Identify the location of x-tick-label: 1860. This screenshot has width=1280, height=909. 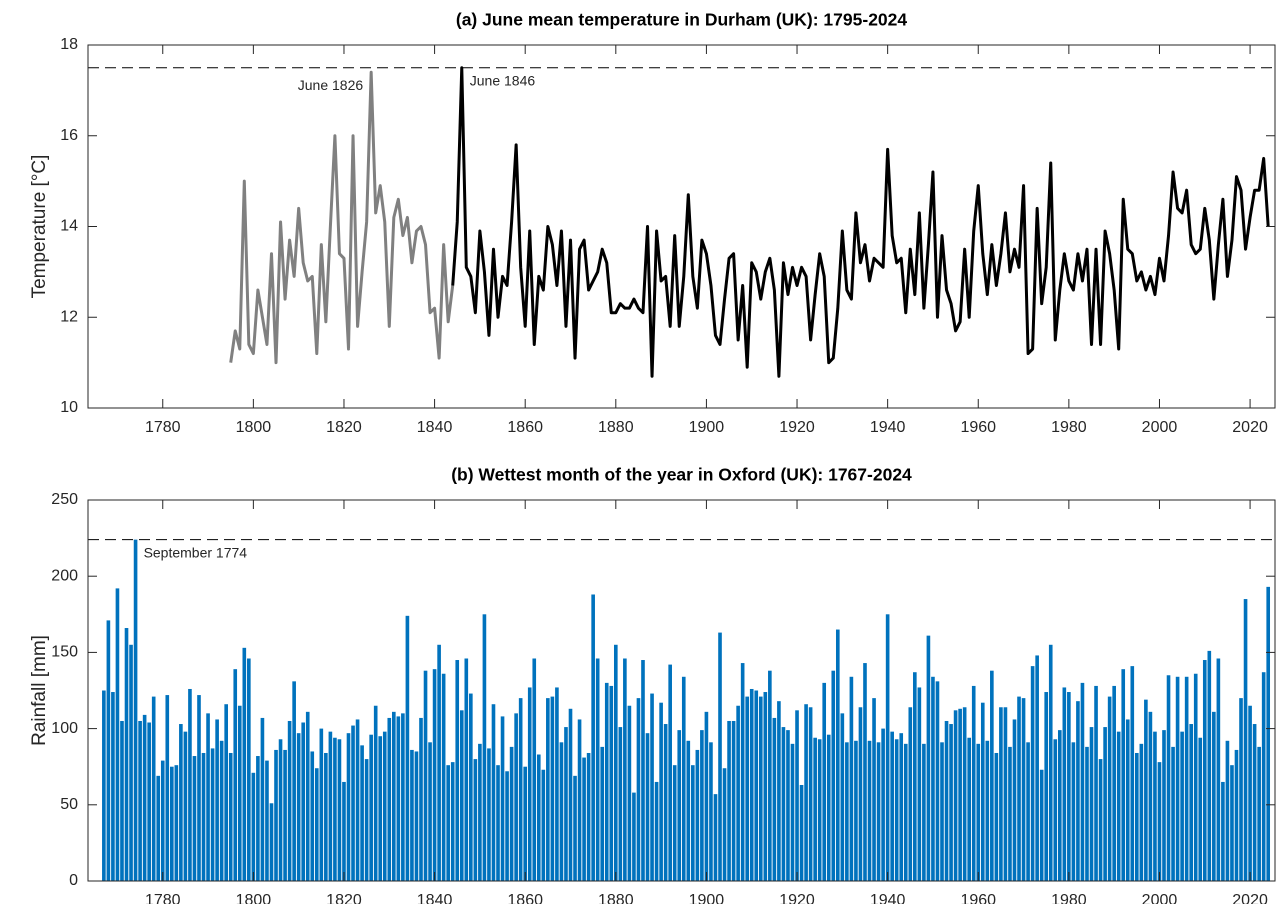
(525, 898).